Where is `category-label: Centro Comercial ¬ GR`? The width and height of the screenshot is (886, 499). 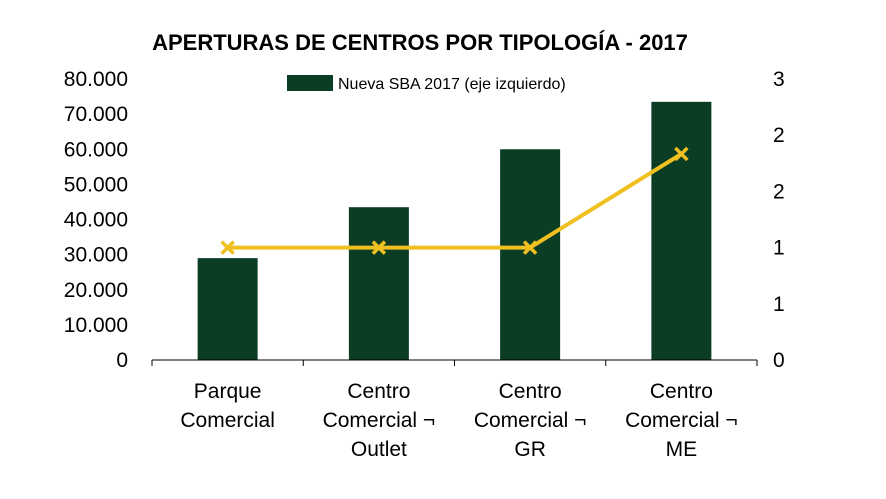 category-label: Centro Comercial ¬ GR is located at coordinates (530, 420).